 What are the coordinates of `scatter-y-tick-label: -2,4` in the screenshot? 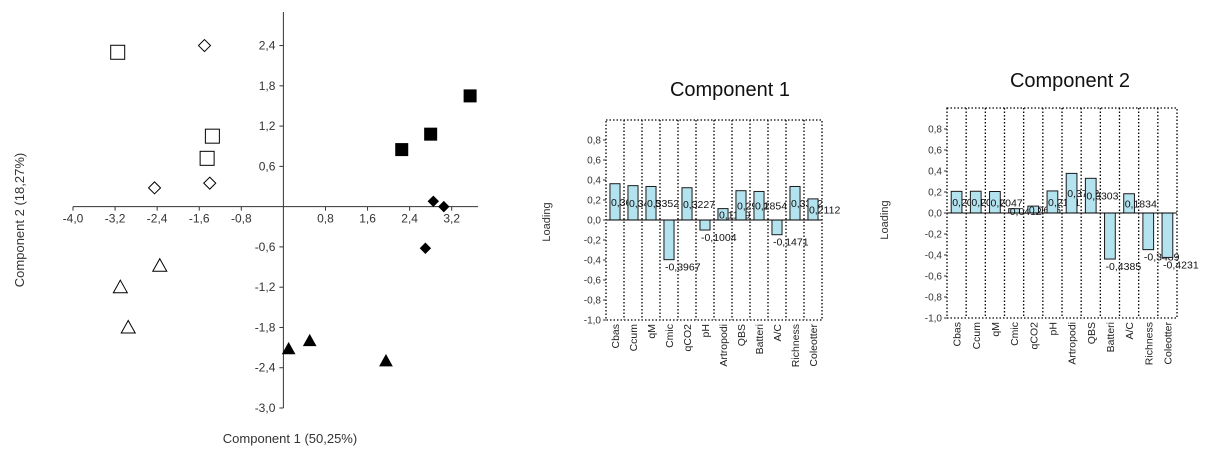 It's located at (265, 368).